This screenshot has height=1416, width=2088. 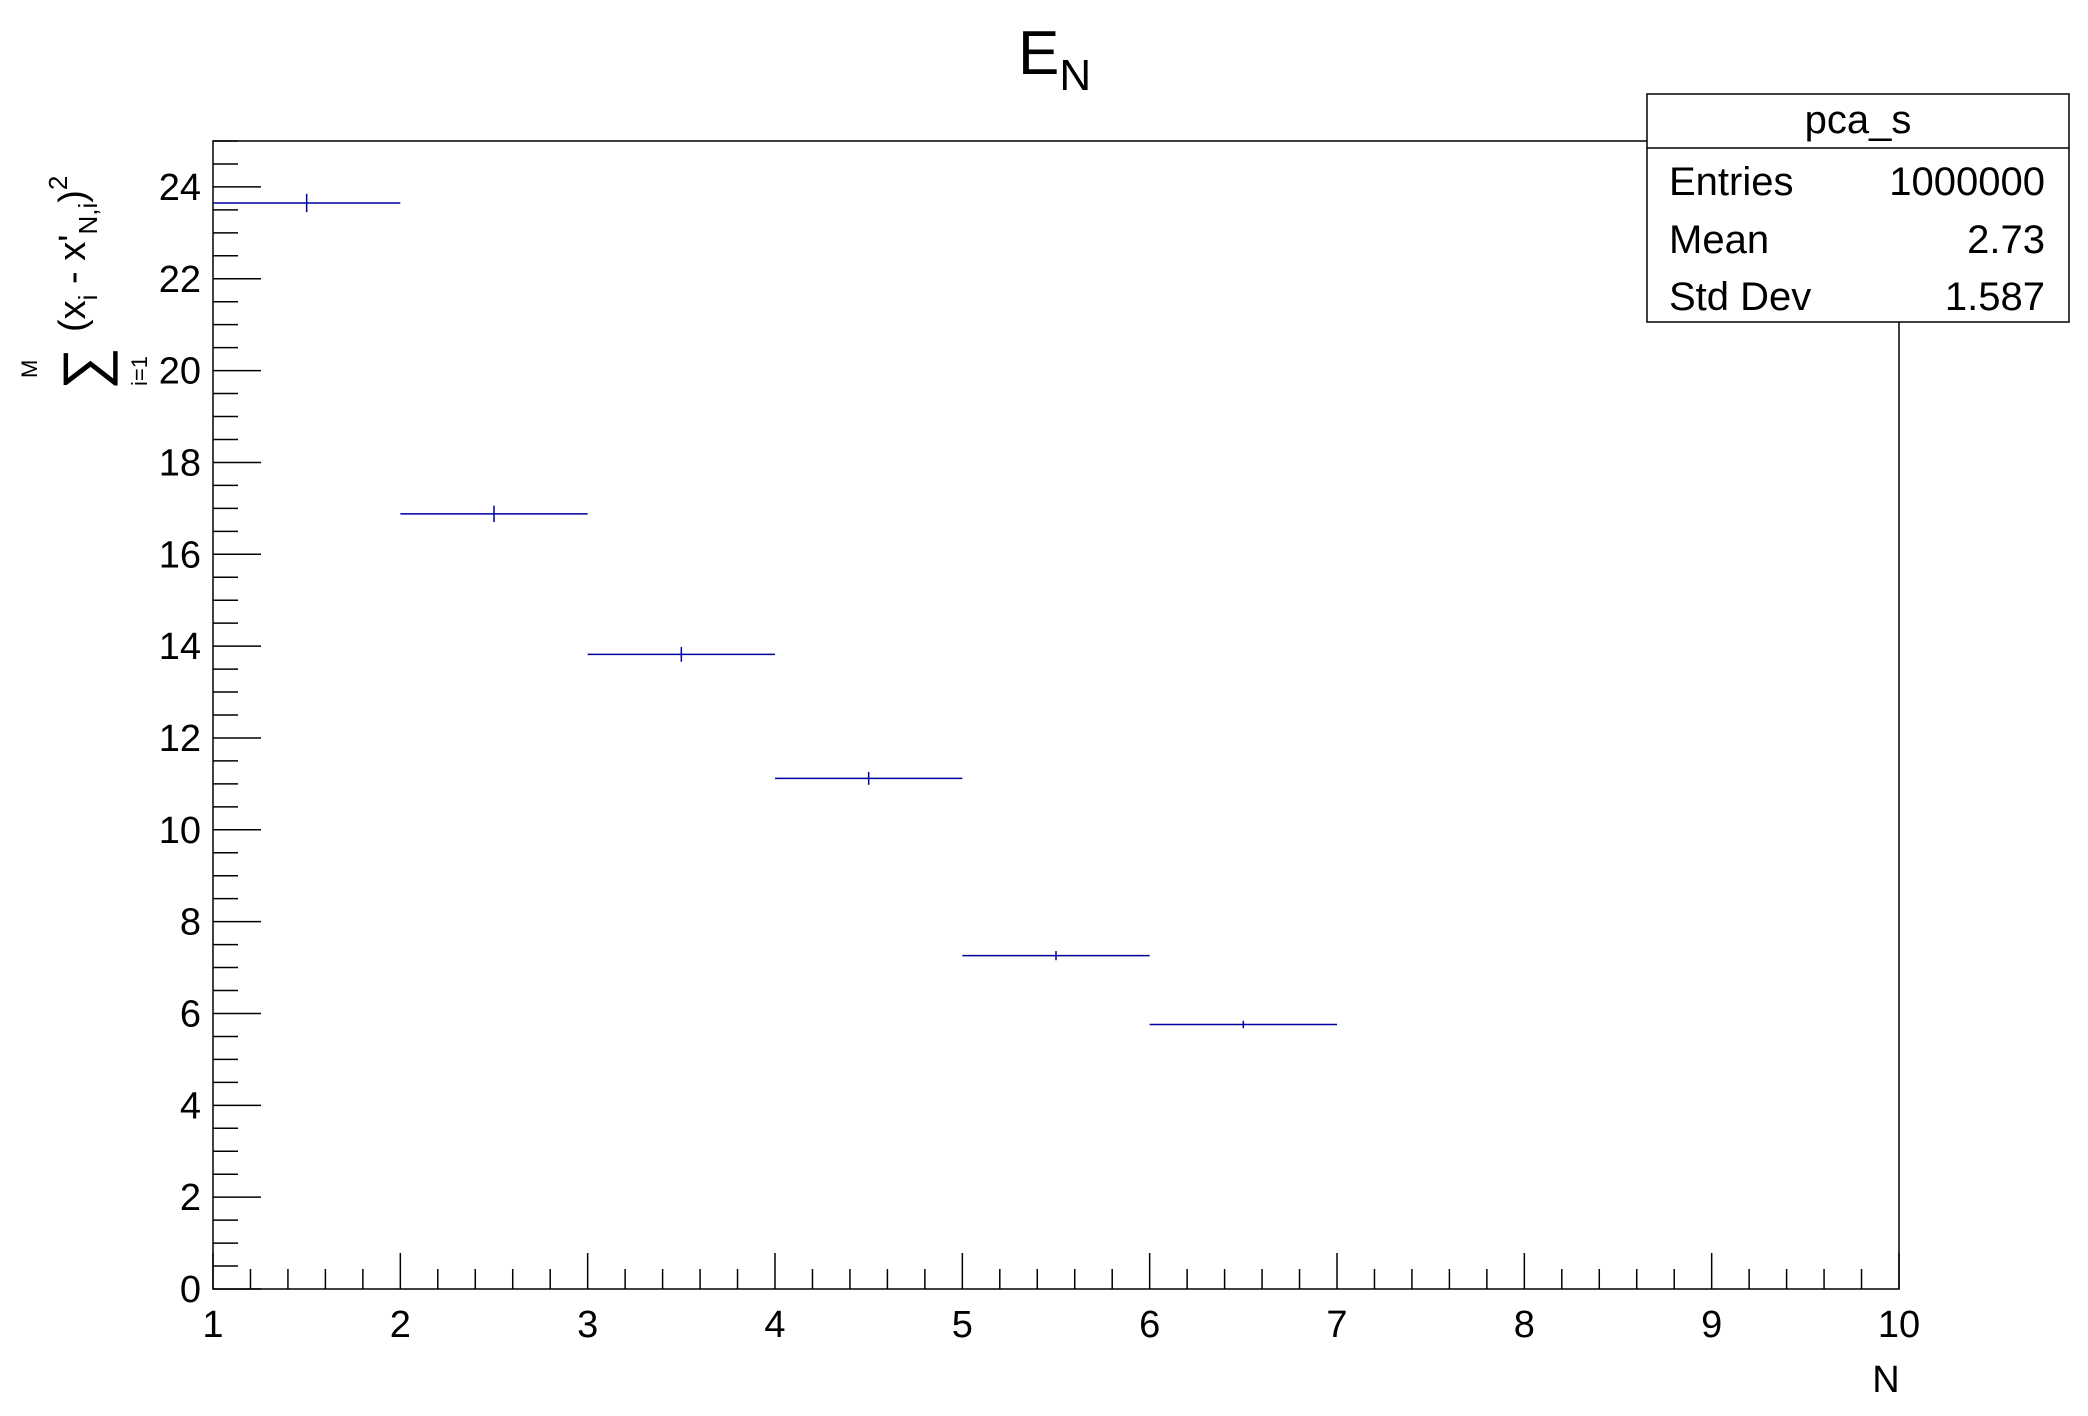 I want to click on y-tick-label: 24, so click(x=180, y=188).